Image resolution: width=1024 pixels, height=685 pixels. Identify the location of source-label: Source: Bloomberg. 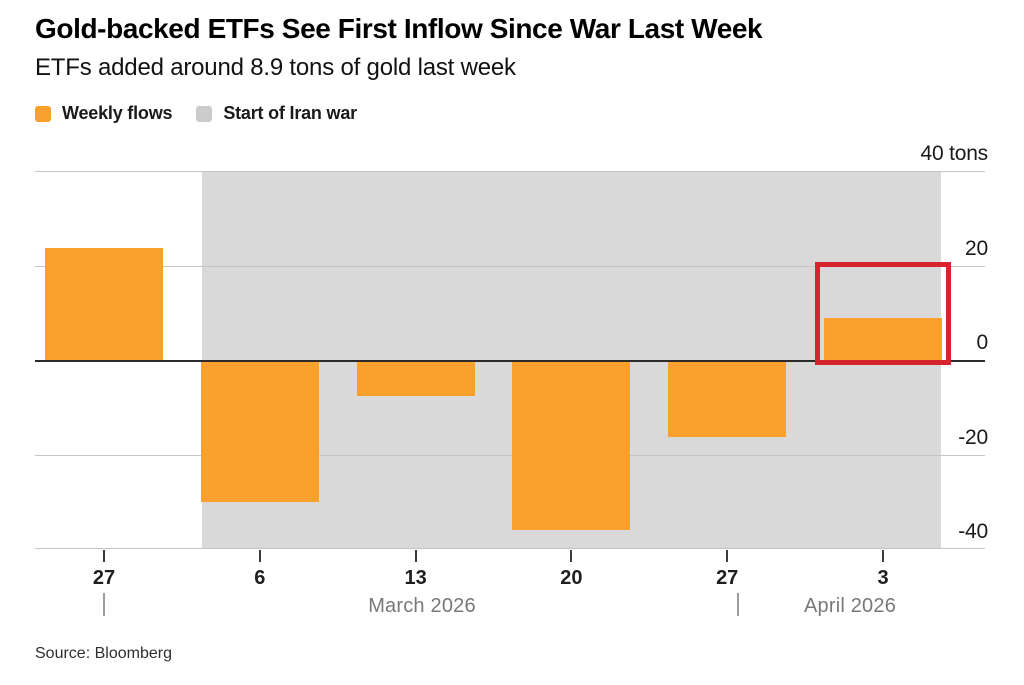
(103, 653).